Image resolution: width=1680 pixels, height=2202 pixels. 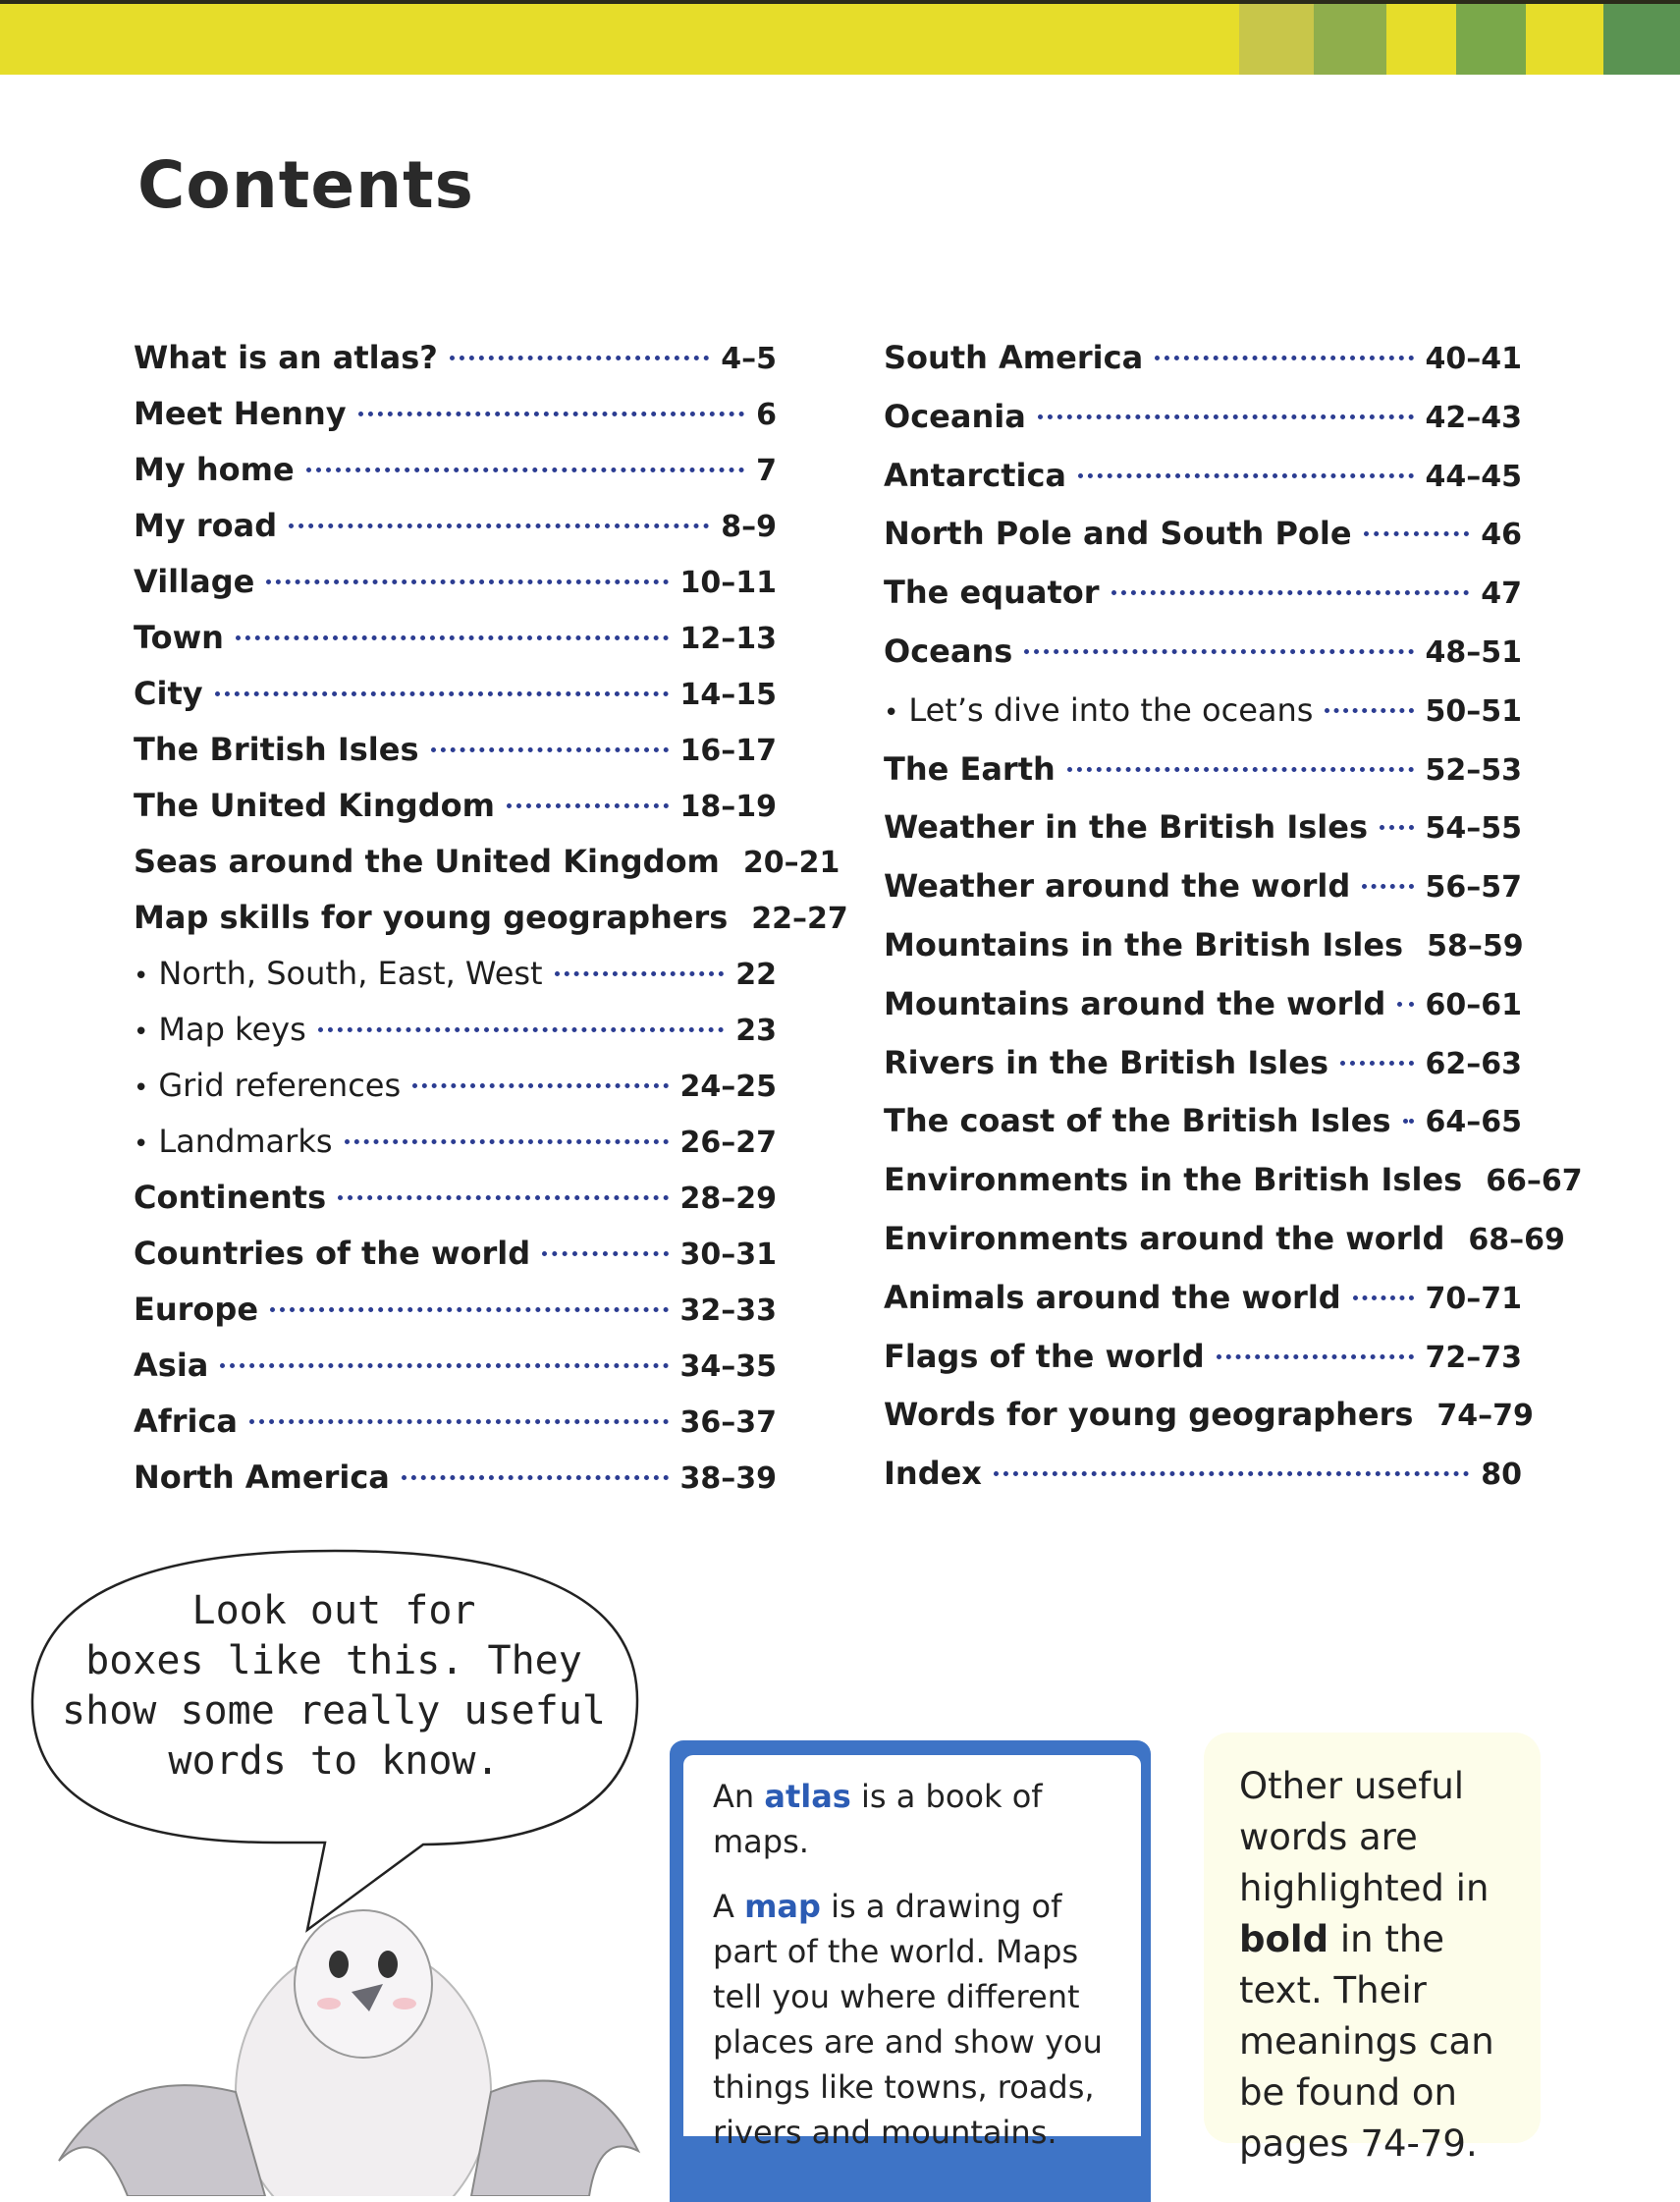 I want to click on contents-entry: Village 10–11, so click(x=455, y=591).